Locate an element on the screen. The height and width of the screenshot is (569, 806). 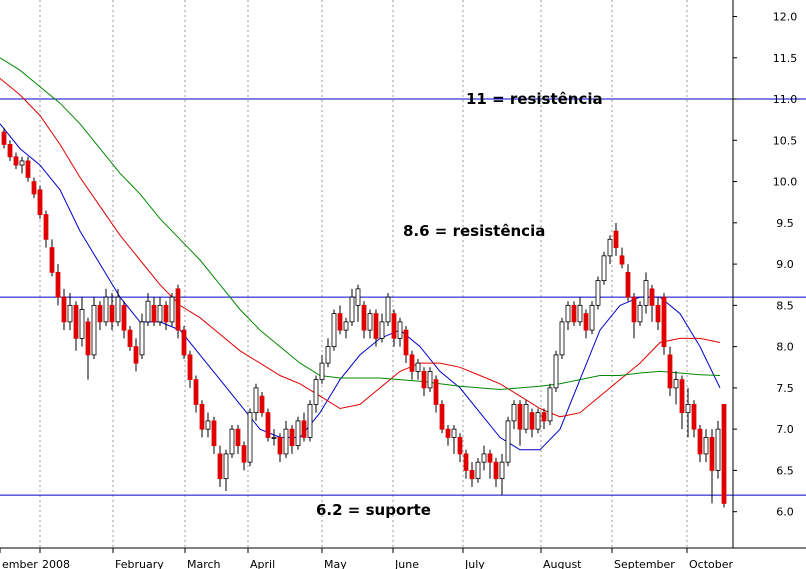
y-tick-label: 6.5 is located at coordinates (785, 470).